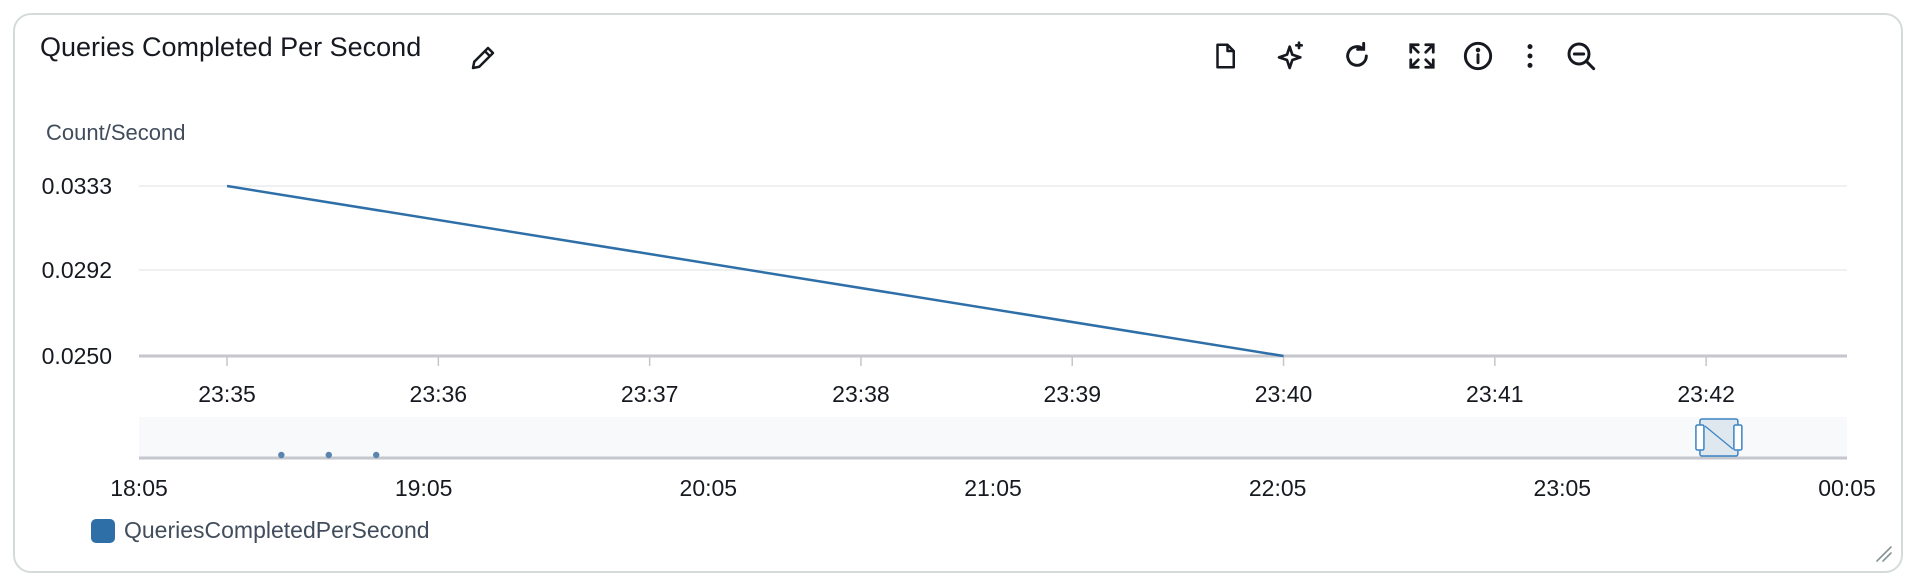  I want to click on x-tick-label: 23:37, so click(650, 394).